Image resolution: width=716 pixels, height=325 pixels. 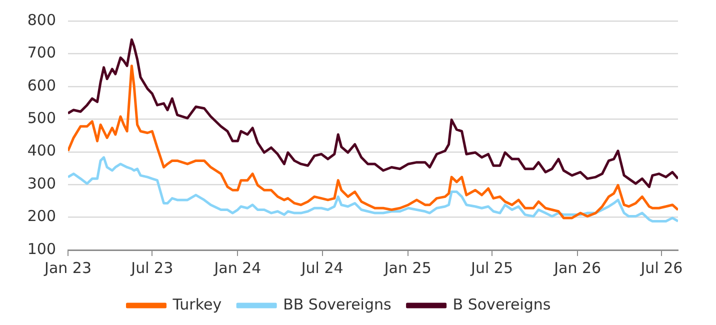 I want to click on legend-label: Turkey, so click(x=197, y=304).